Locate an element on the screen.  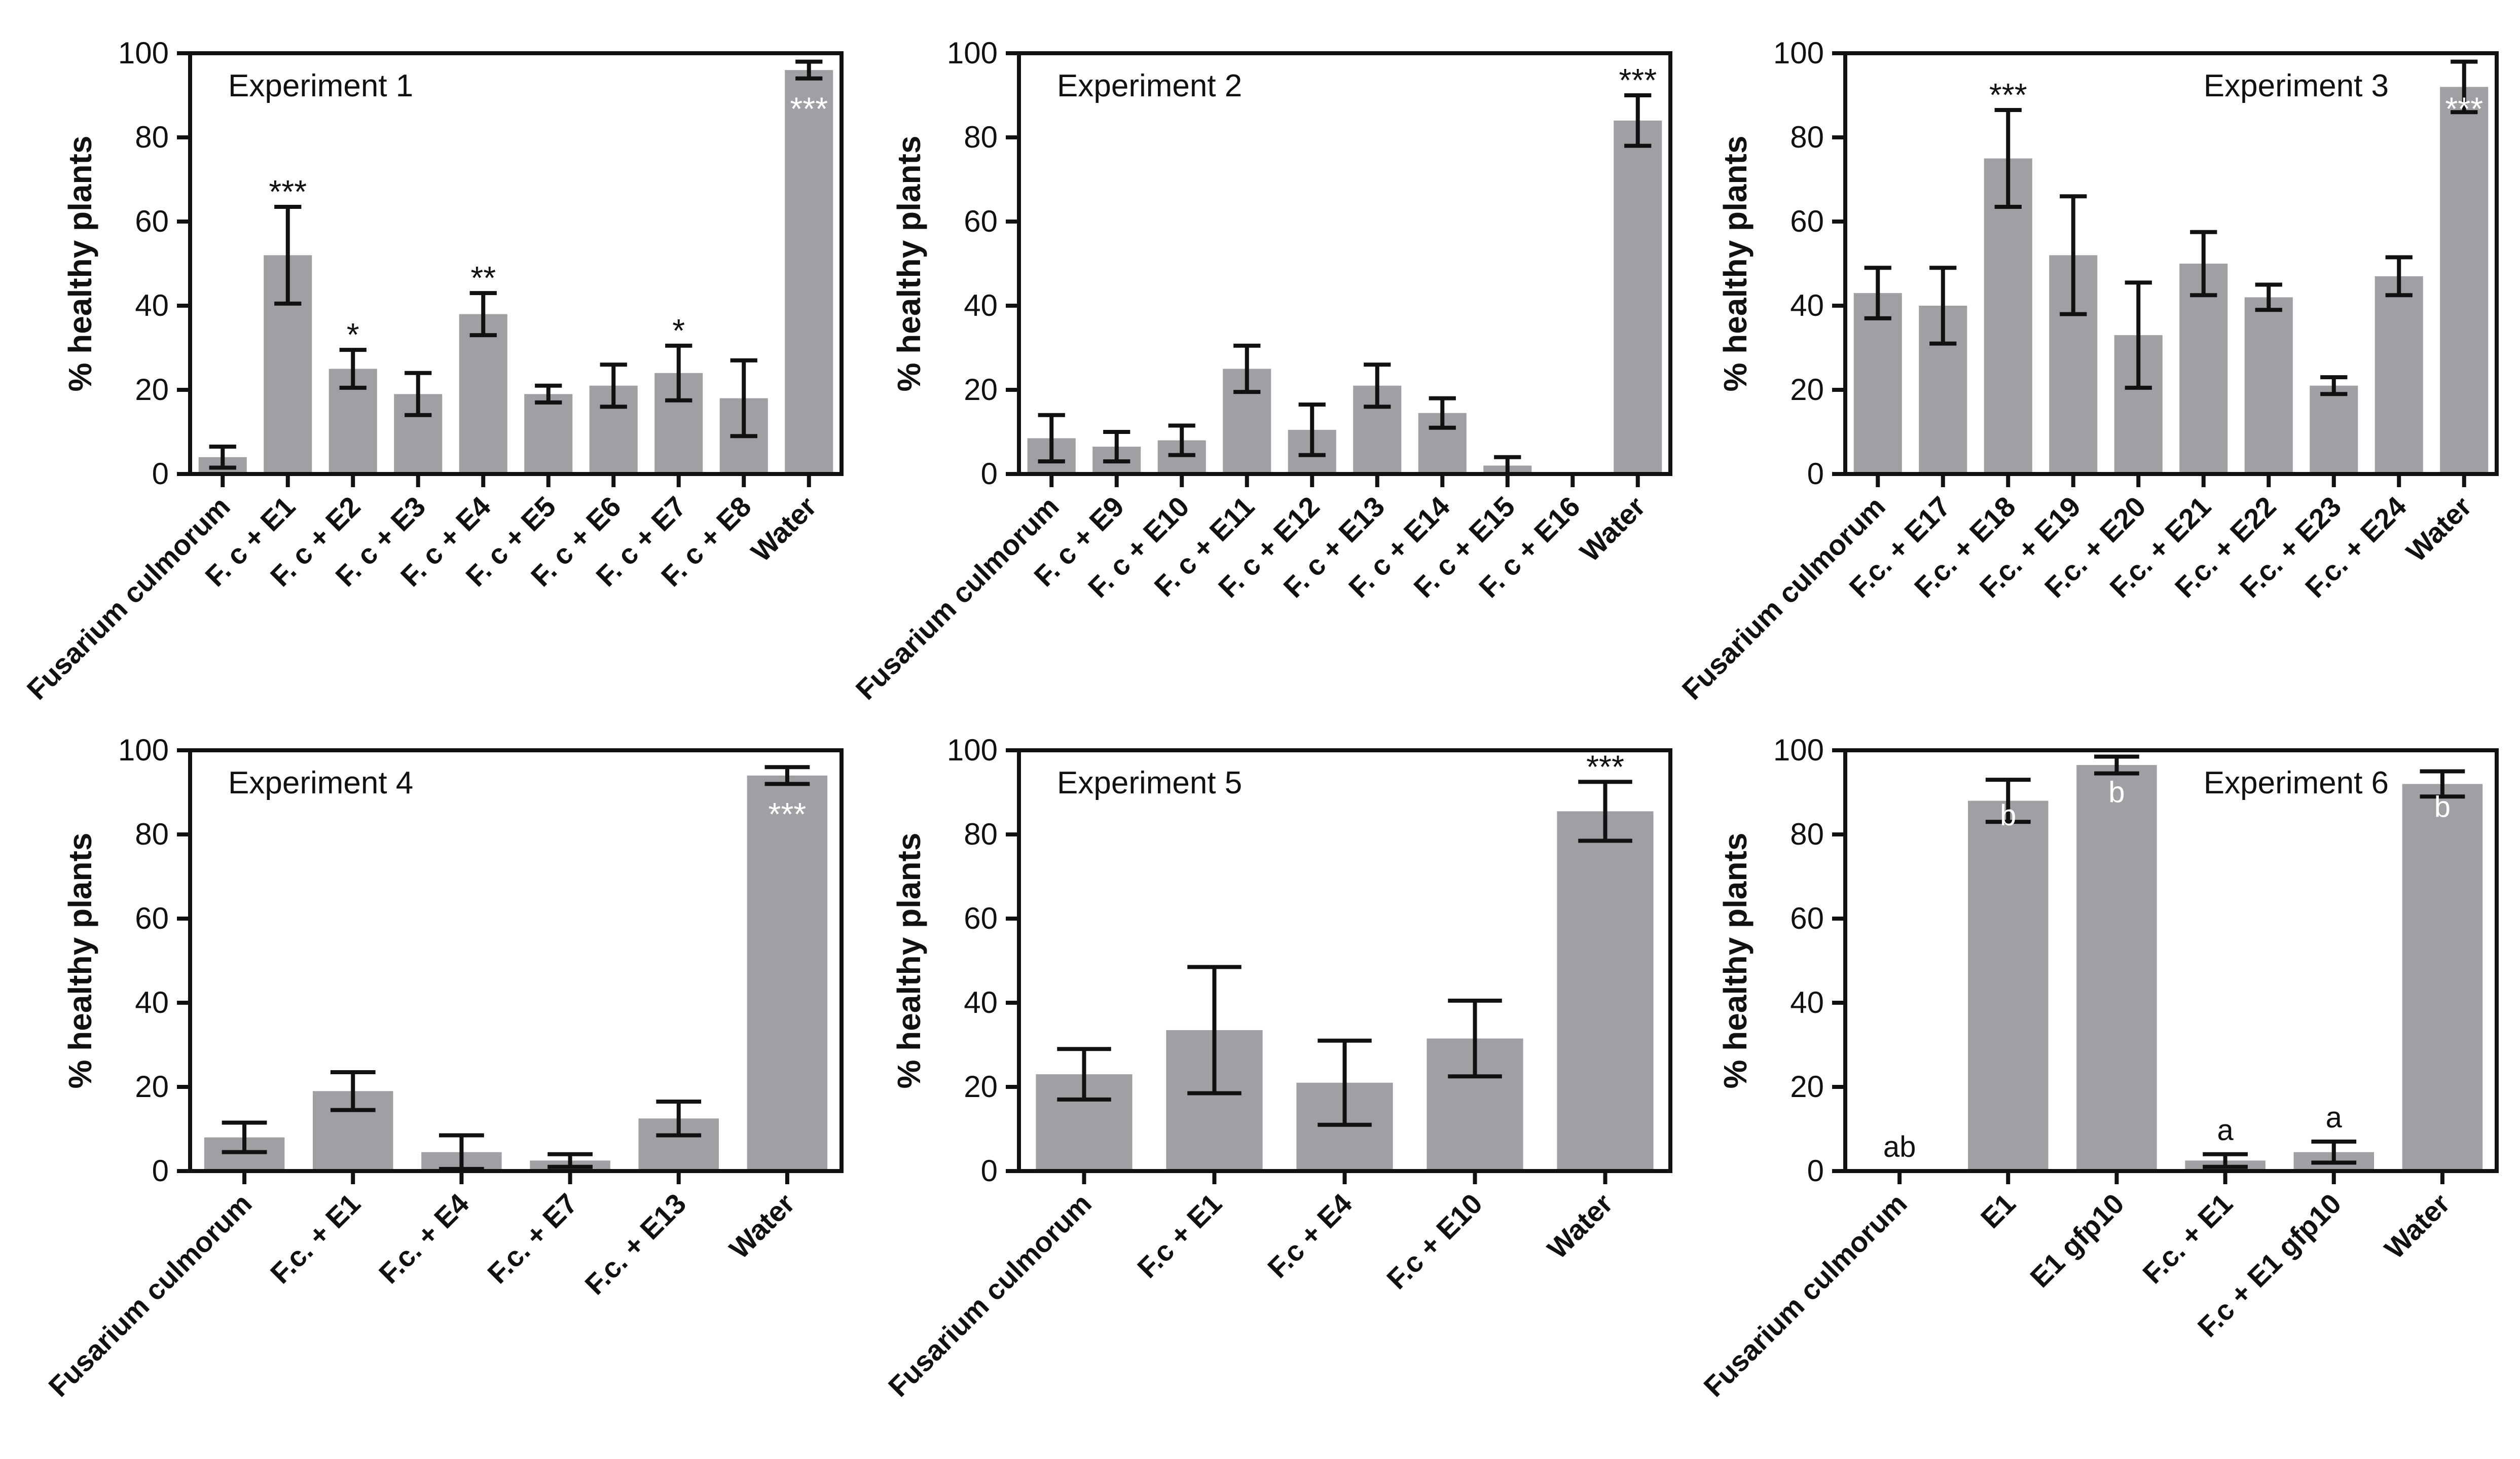
x-tick-label-4: F.c. + E7 is located at coordinates (532, 1238).